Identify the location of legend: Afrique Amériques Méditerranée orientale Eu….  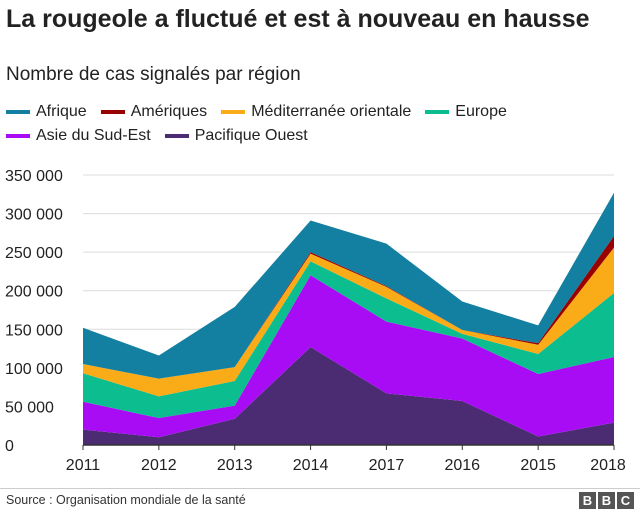
(321, 124).